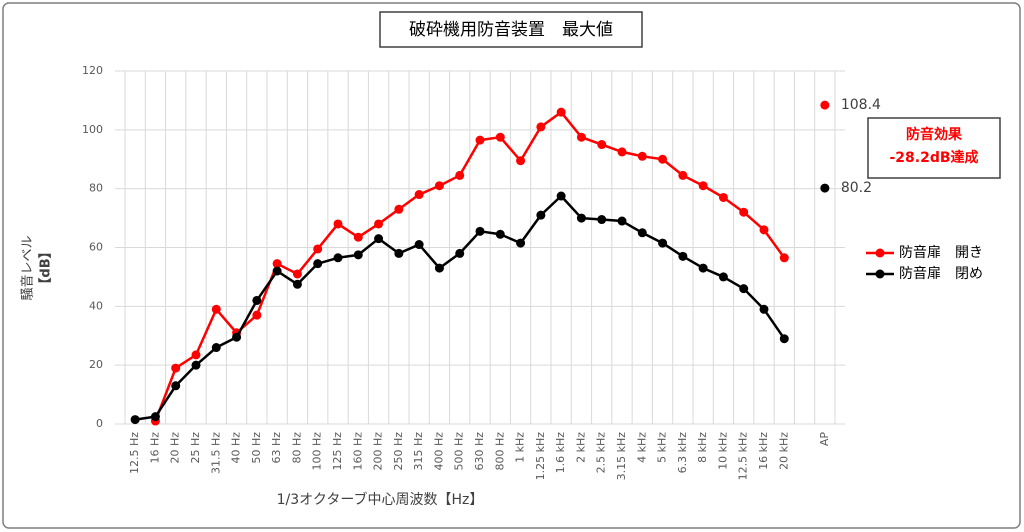  What do you see at coordinates (418, 451) in the screenshot?
I see `x-tick-label: 315 Hz` at bounding box center [418, 451].